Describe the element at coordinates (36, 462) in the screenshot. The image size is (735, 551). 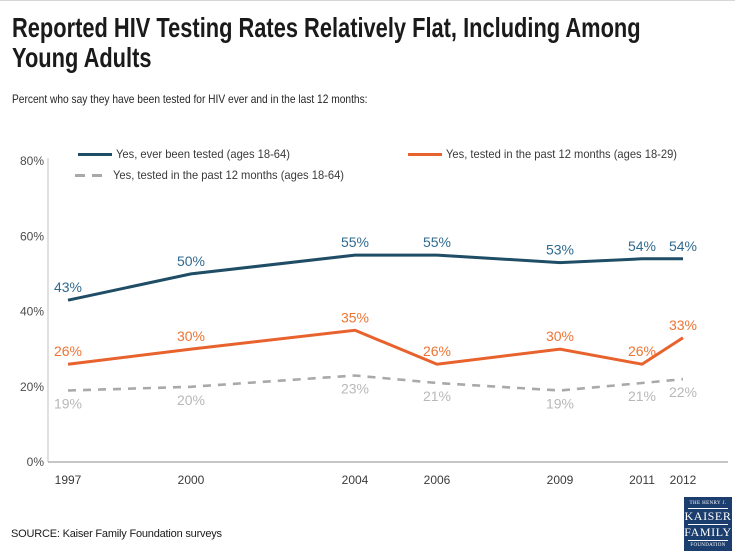
I see `y-tick-label: 0%` at that location.